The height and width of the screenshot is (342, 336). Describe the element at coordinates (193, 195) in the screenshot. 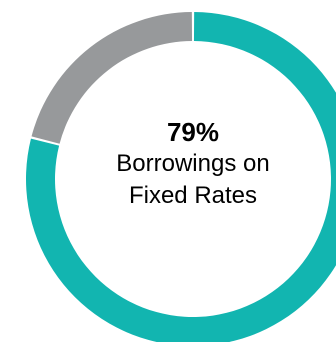

I see `center-caption-line2: Fixed Rates` at that location.